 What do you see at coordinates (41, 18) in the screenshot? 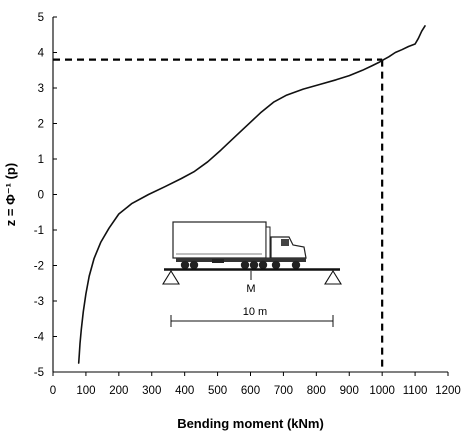
I see `y-tick-label: 5` at bounding box center [41, 18].